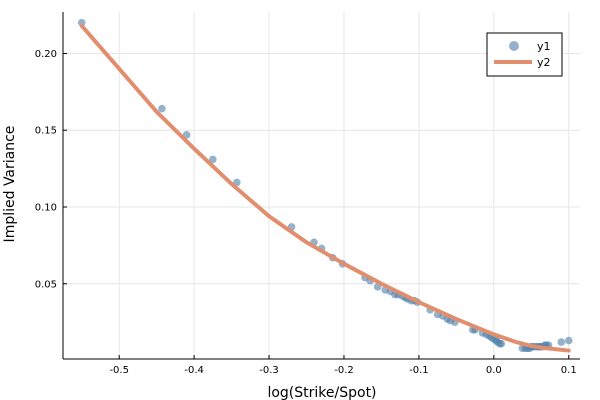 The width and height of the screenshot is (600, 400). I want to click on x-tick-label: 0.0, so click(494, 370).